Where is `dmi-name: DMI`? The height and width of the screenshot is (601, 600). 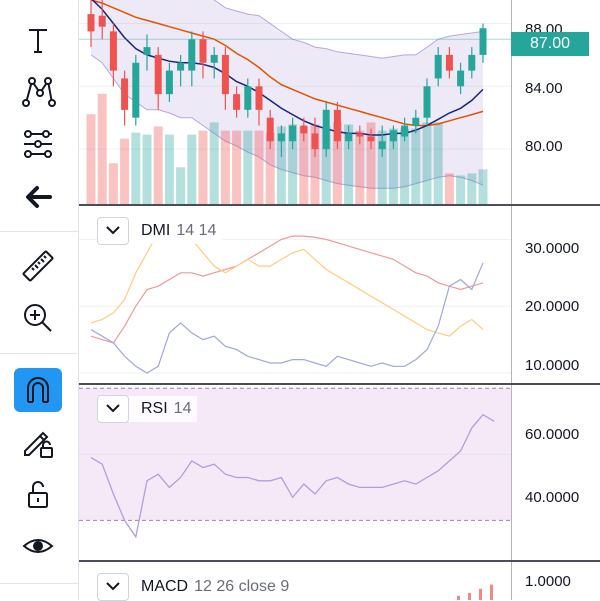 dmi-name: DMI is located at coordinates (156, 230).